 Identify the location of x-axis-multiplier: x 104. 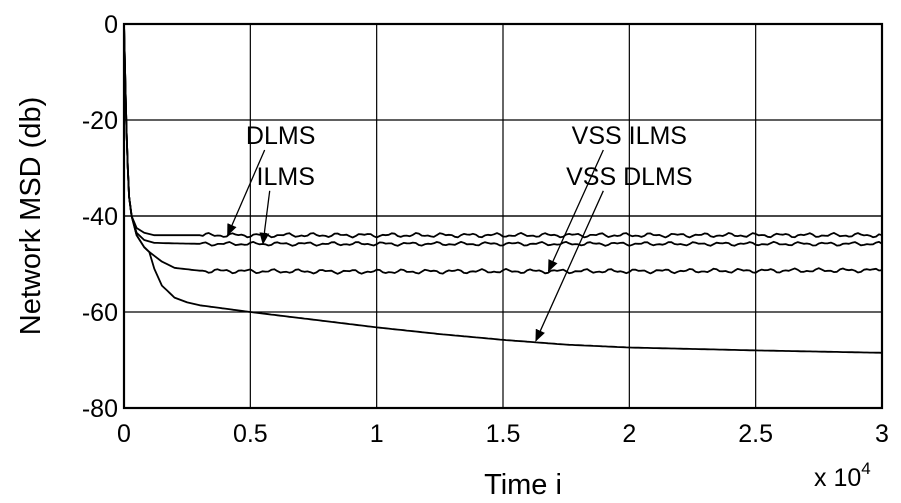
(842, 475).